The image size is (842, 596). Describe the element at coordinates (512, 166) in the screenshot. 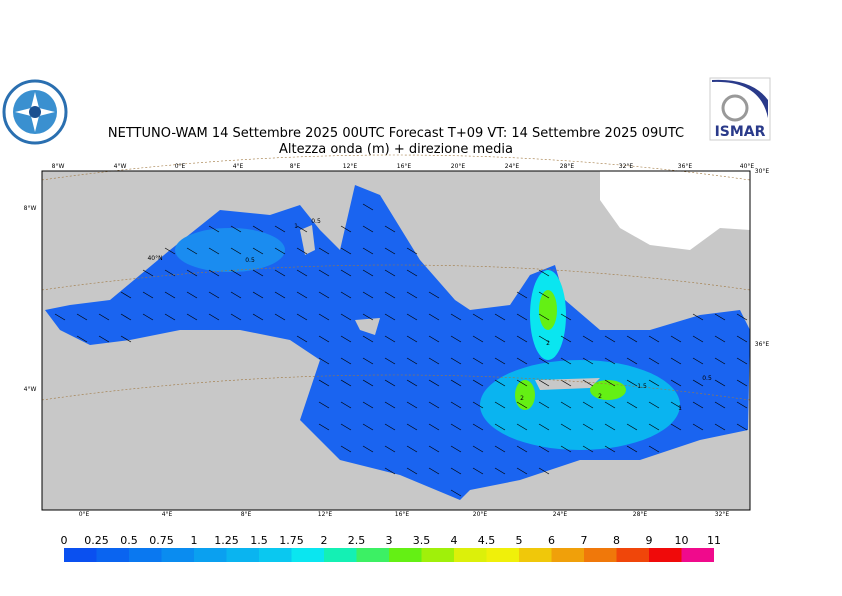

I see `top-lon-label: 24°E` at that location.